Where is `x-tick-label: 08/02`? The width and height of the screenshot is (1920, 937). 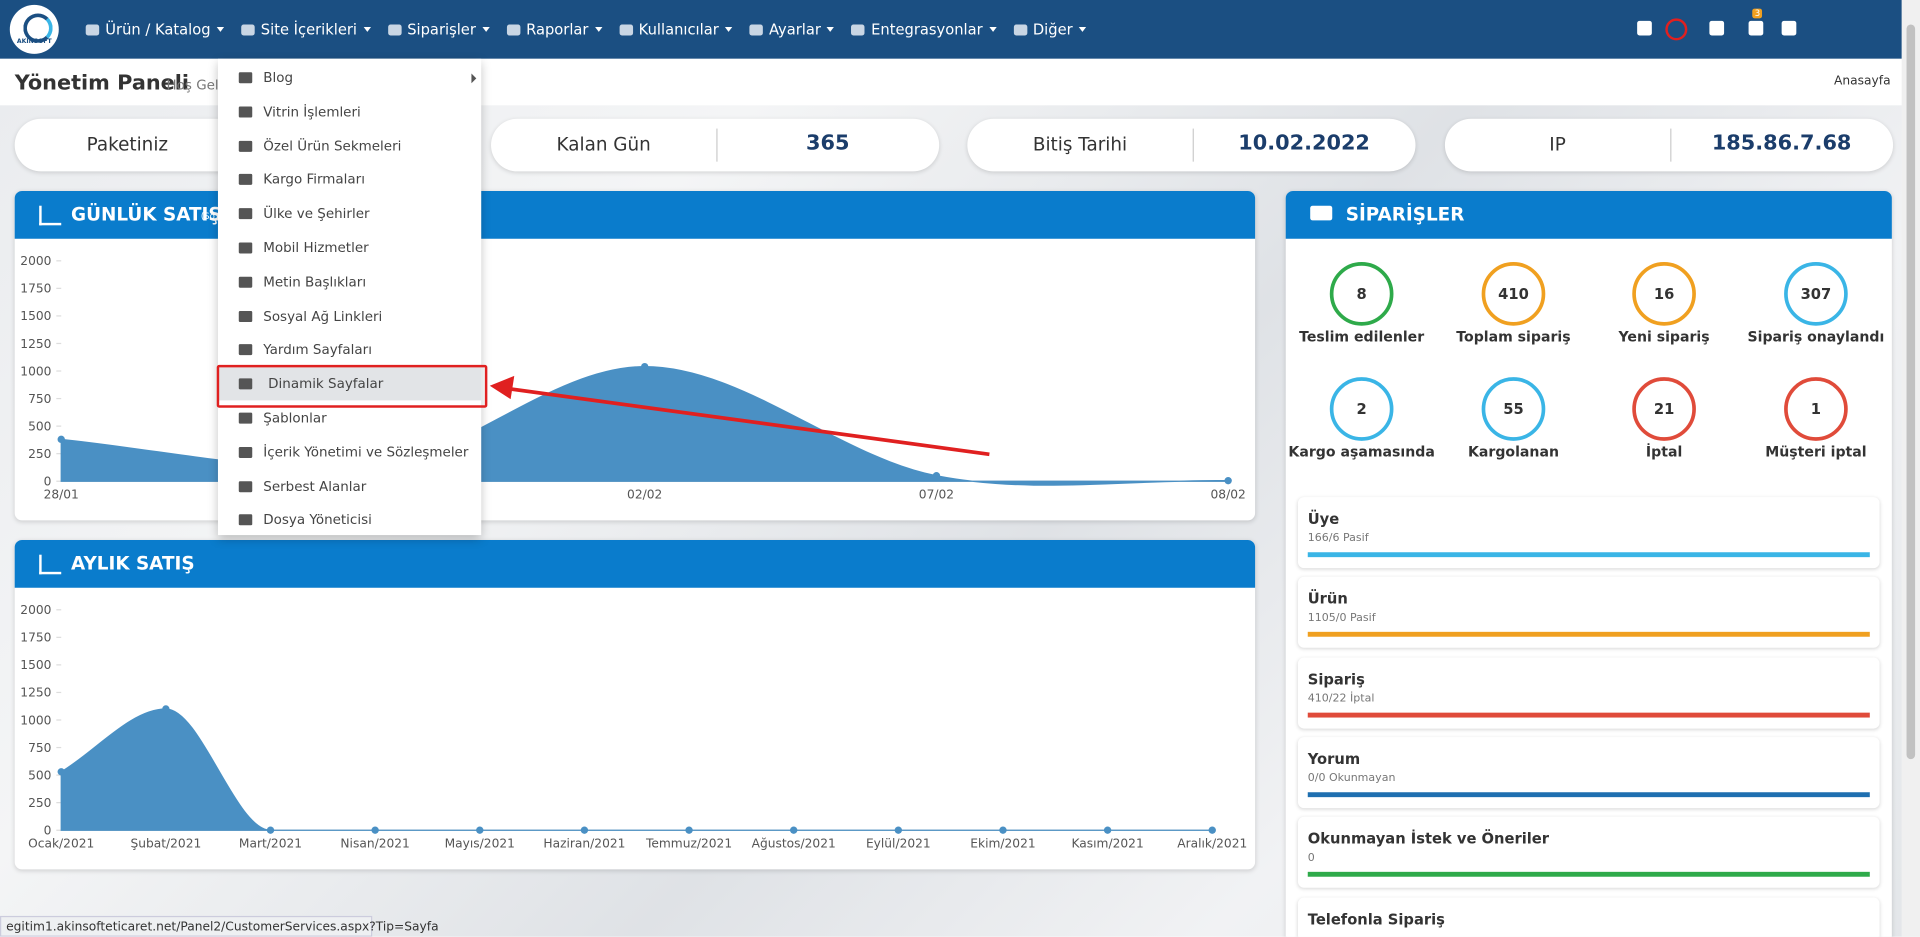 x-tick-label: 08/02 is located at coordinates (1228, 494).